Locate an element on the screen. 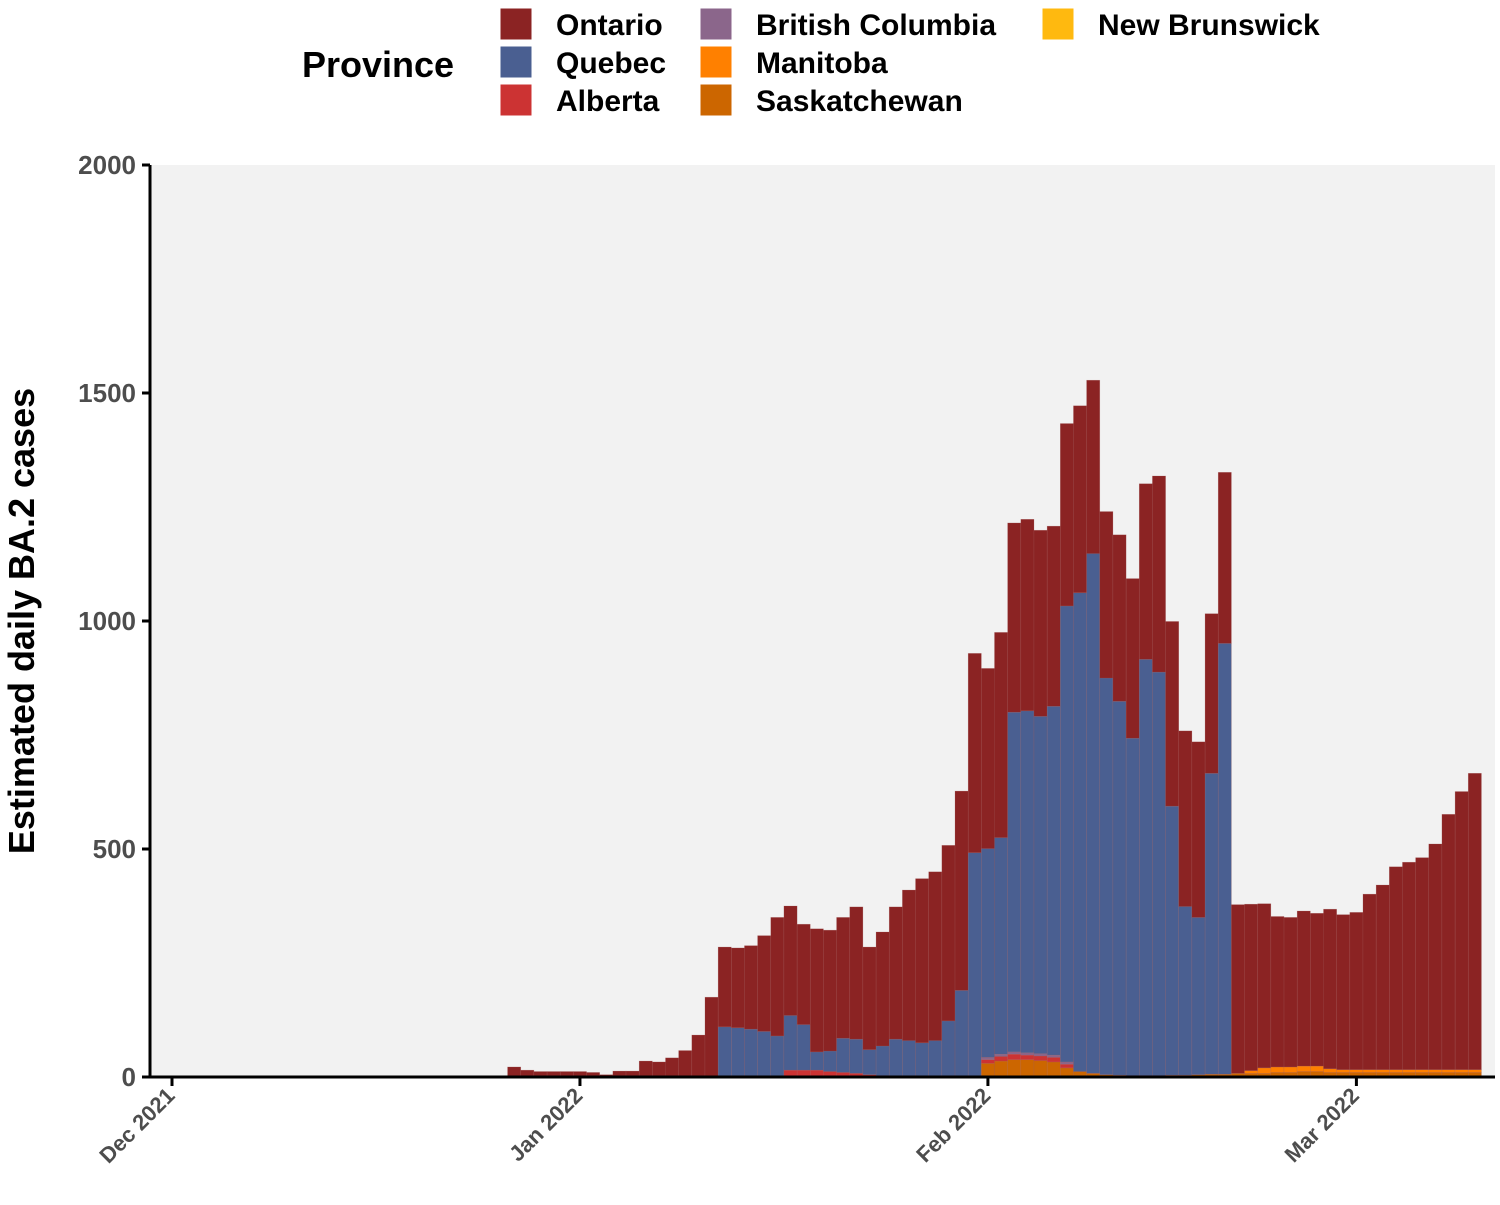 Image resolution: width=1500 pixels, height=1205 pixels. legend-label: Quebec is located at coordinates (611, 63).